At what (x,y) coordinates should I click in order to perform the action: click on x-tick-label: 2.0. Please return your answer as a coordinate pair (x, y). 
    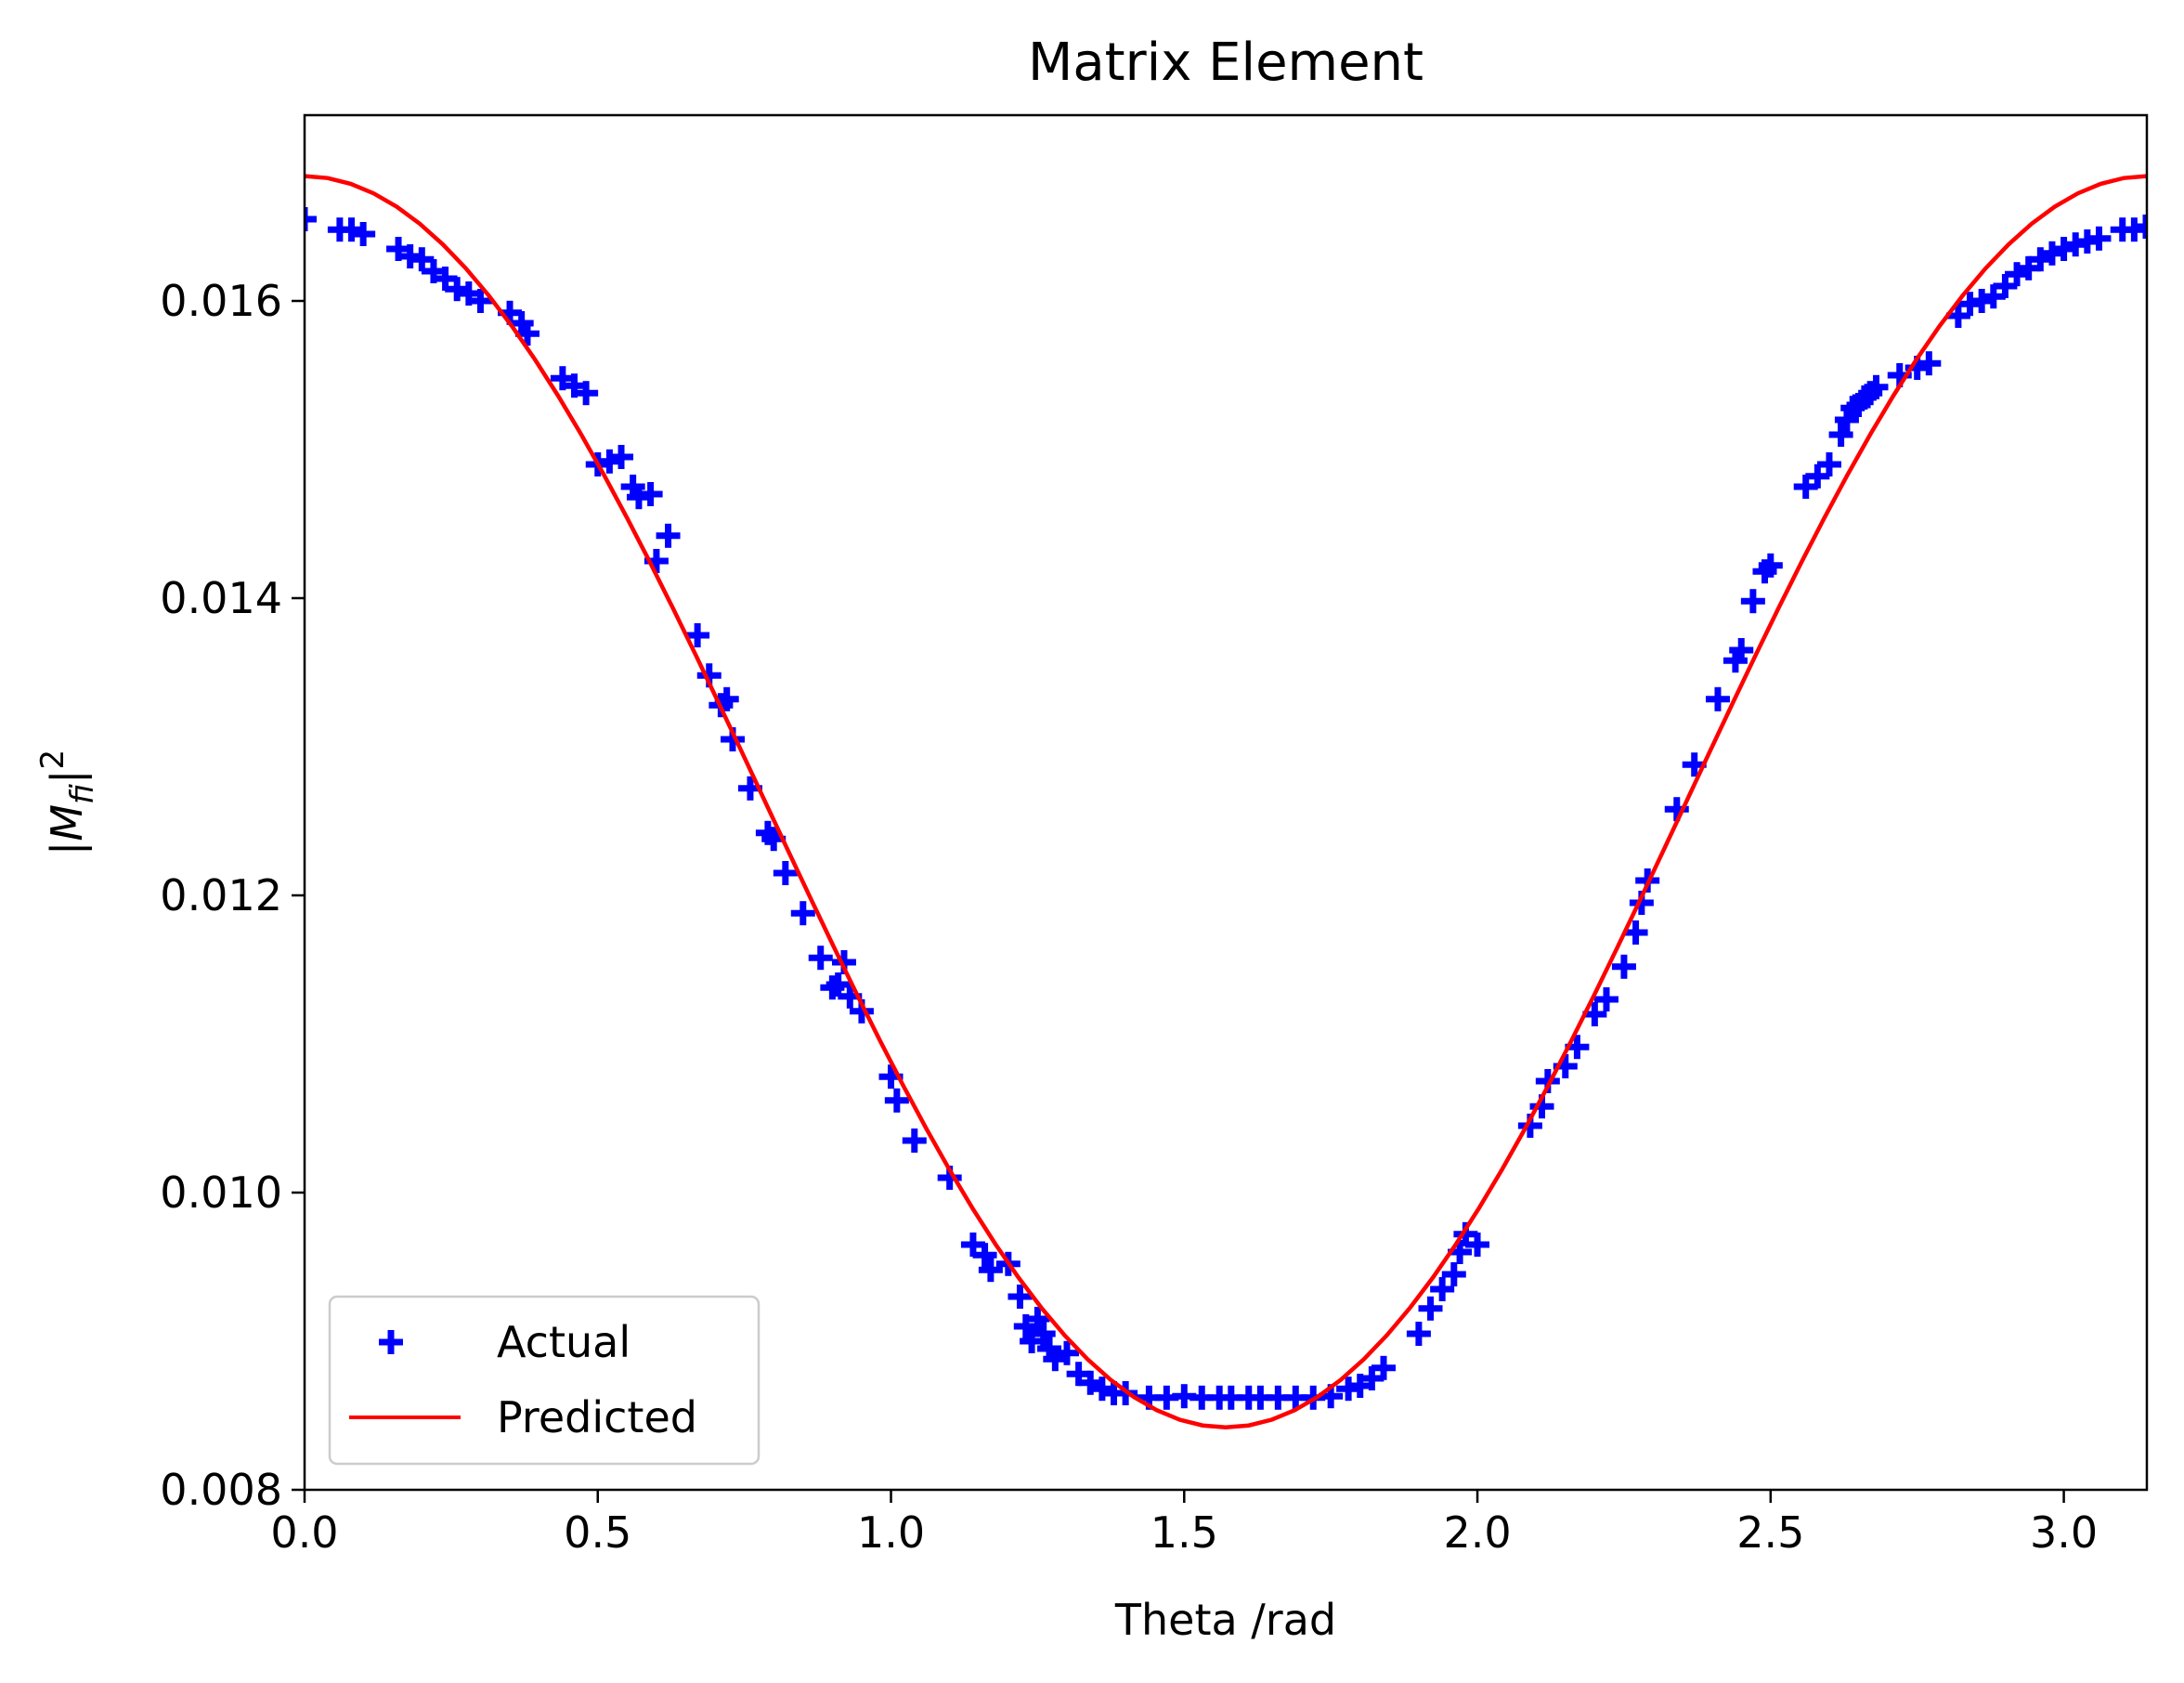
    Looking at the image, I should click on (1477, 1532).